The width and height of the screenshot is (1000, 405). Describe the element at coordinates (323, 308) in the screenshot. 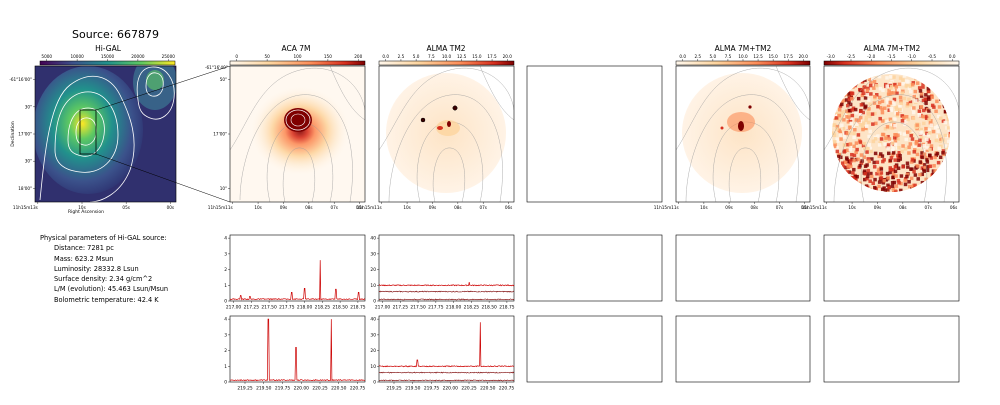

I see `aca-spw1-x-tick-label: 218.25` at that location.